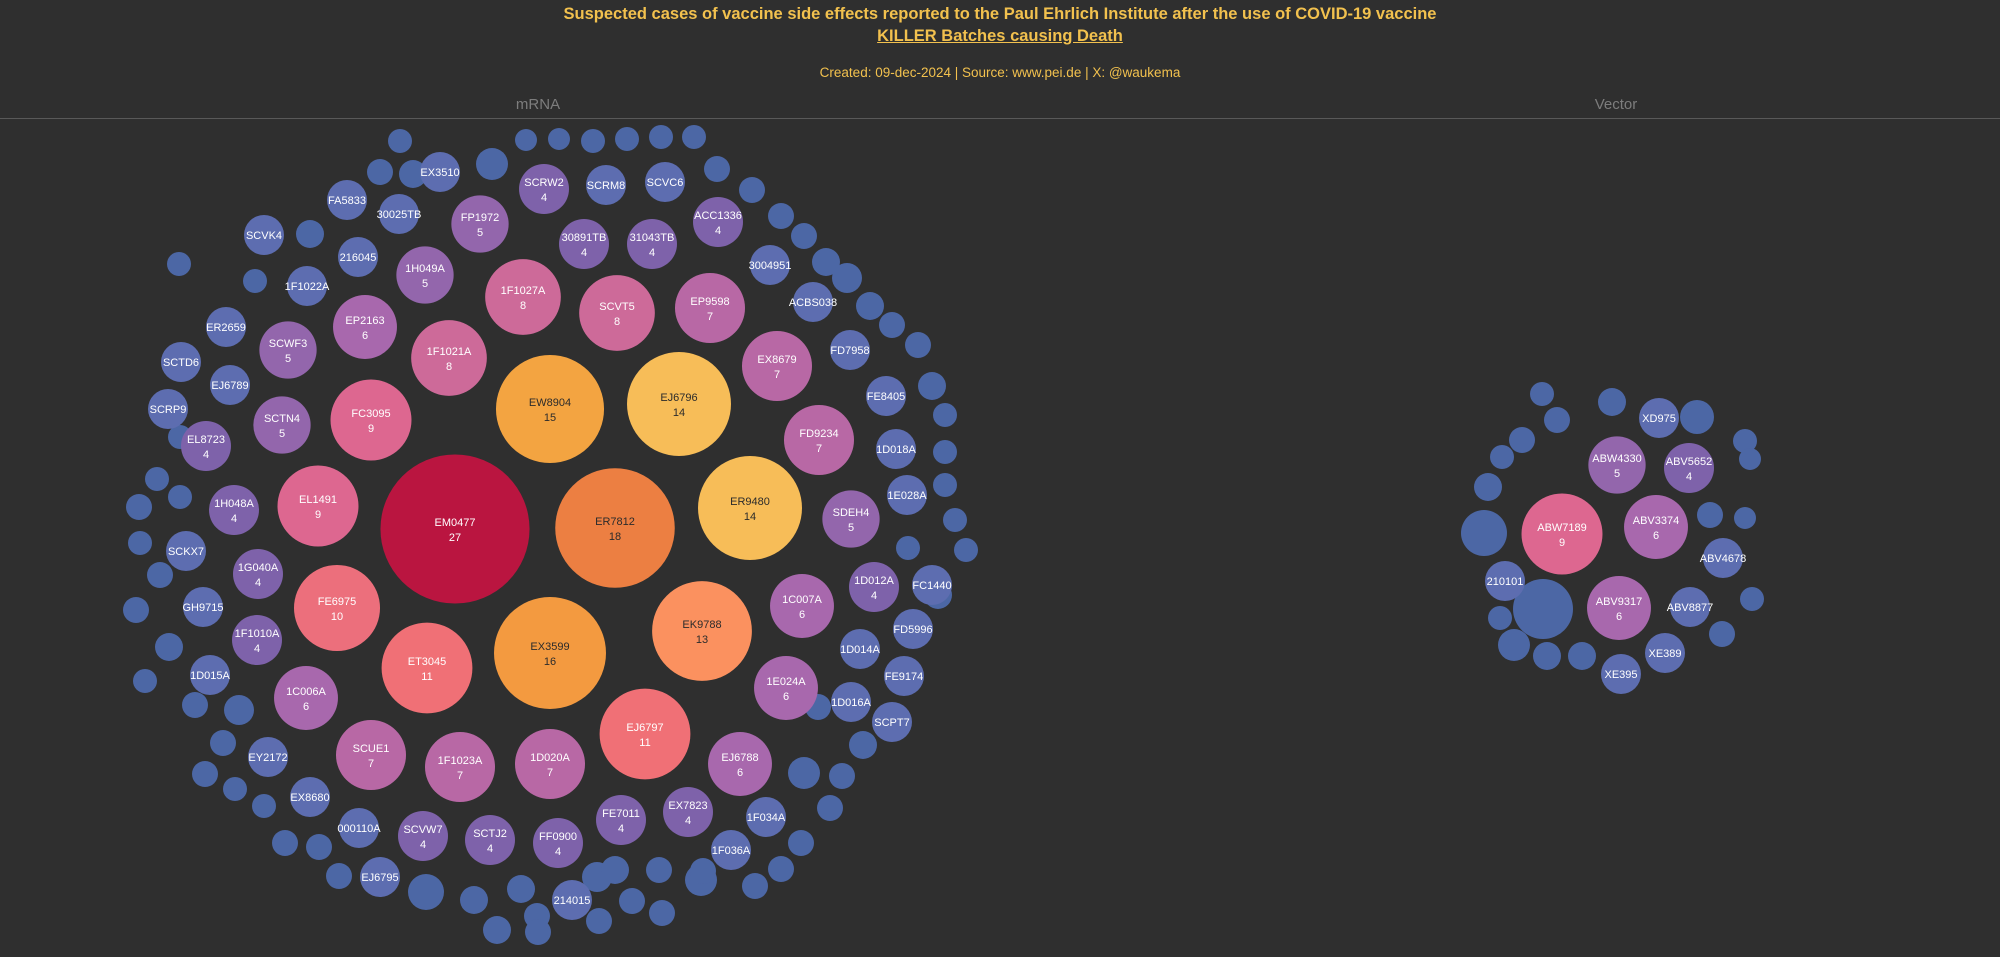  I want to click on bubble-abv3374, so click(1656, 527).